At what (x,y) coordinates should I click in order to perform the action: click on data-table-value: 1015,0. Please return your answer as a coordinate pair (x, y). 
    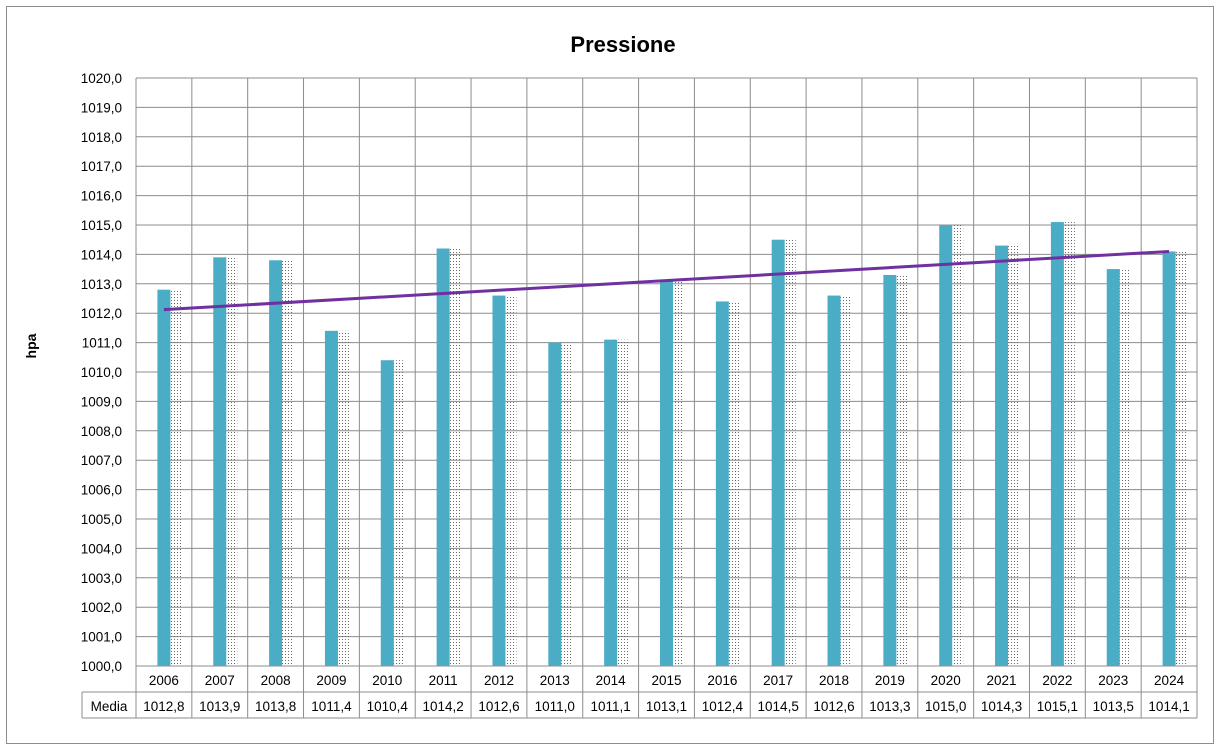
    Looking at the image, I should click on (945, 706).